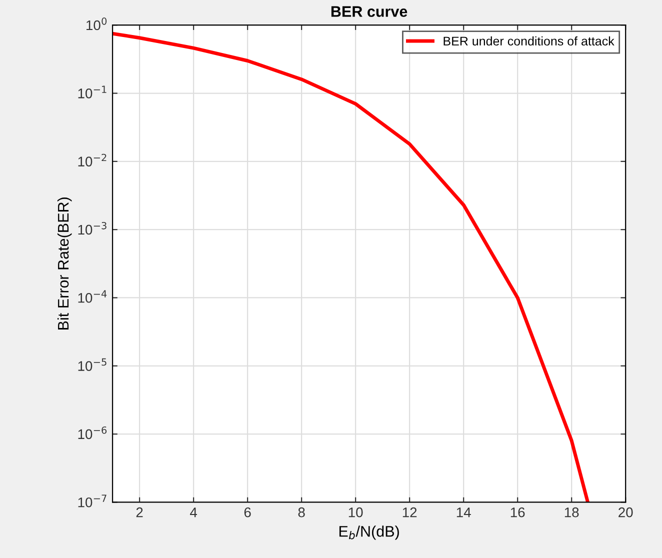 The width and height of the screenshot is (662, 558). I want to click on y-tick-label: 10$^{−6}$, so click(92, 433).